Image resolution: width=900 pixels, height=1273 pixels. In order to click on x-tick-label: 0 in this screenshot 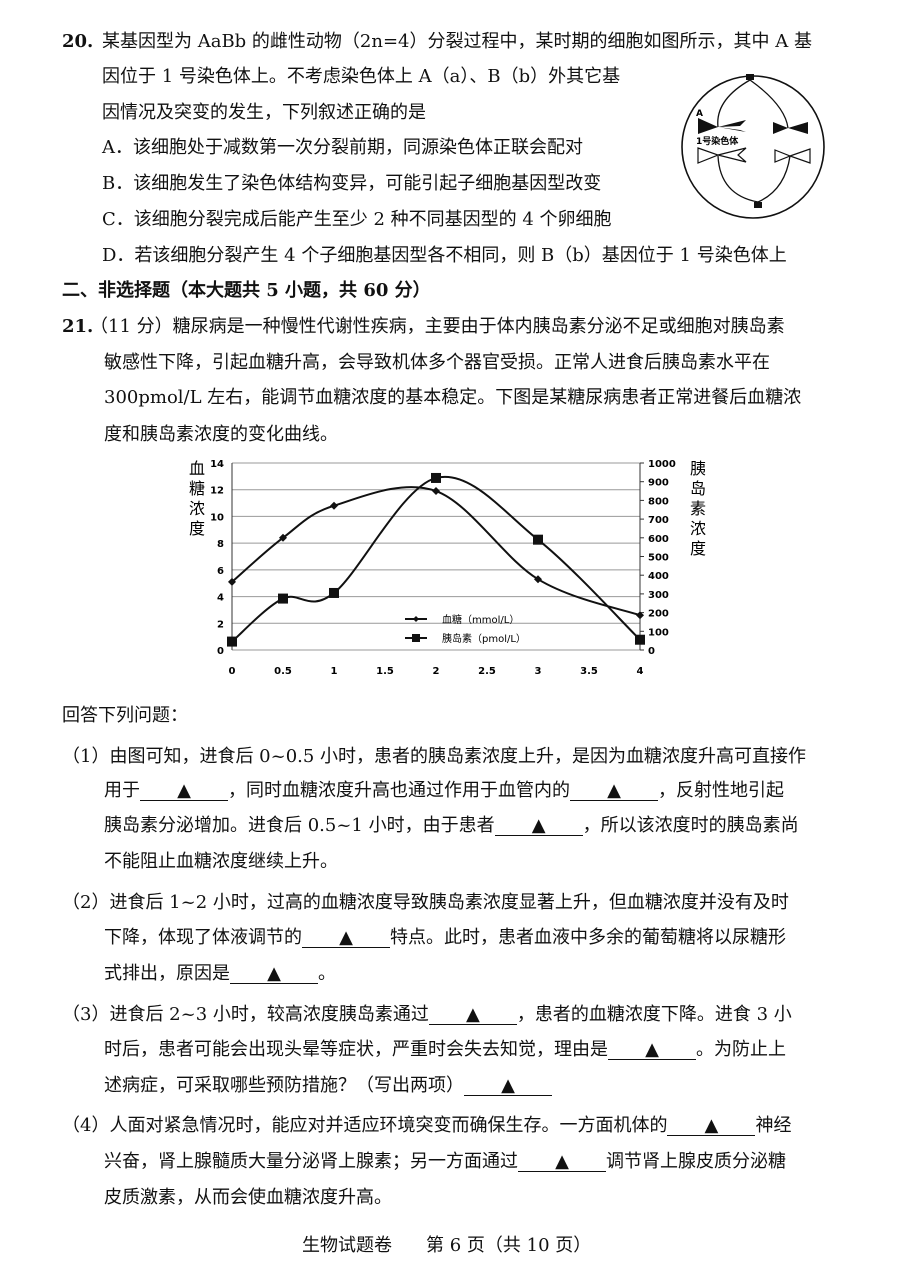, I will do `click(232, 671)`.